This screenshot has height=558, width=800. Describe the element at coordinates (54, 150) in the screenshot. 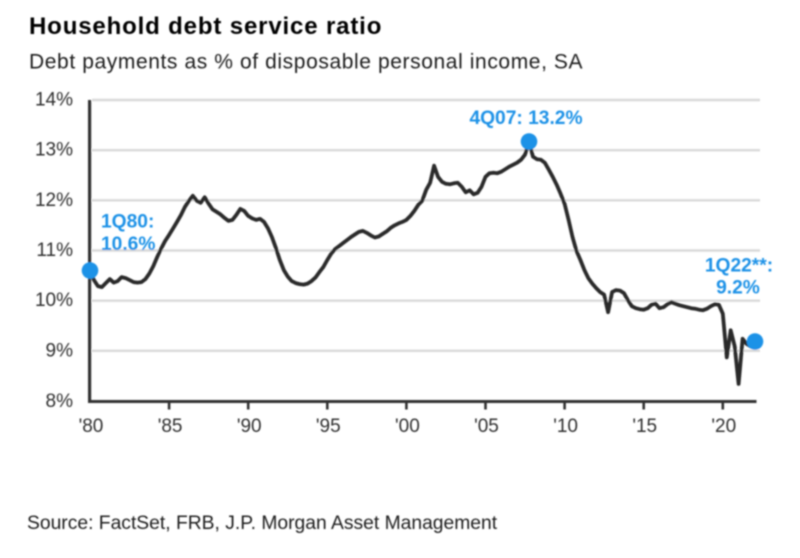

I see `svg-text: 13%` at that location.